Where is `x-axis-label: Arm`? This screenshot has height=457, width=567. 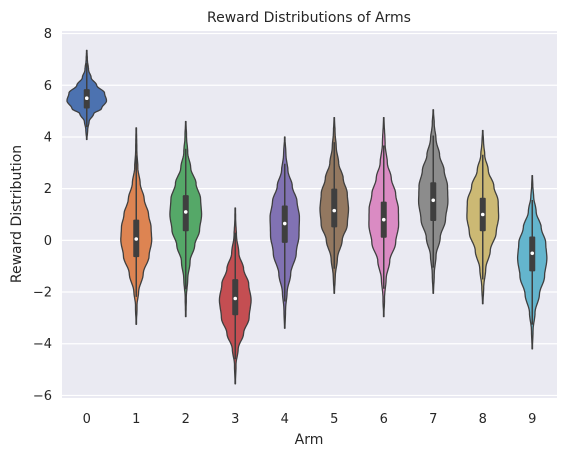
x-axis-label: Arm is located at coordinates (309, 440).